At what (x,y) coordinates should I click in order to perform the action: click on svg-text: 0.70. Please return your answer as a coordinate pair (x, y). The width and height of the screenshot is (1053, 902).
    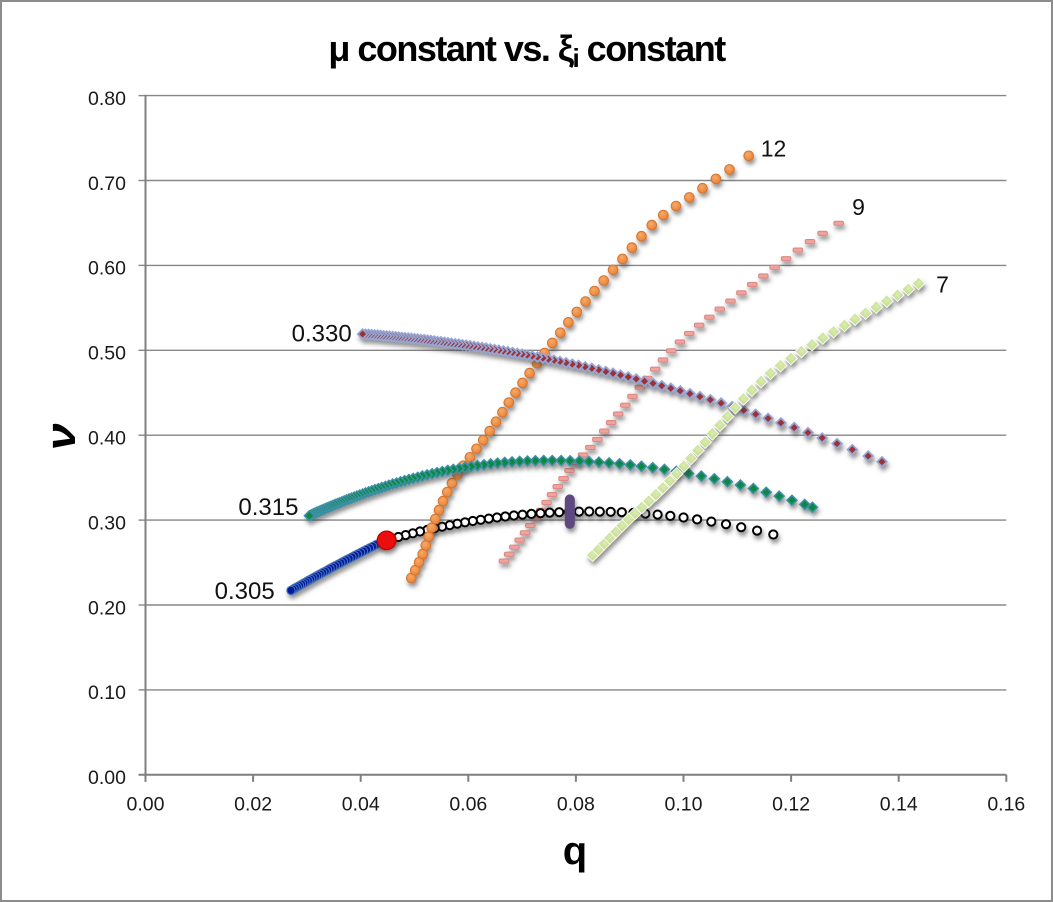
    Looking at the image, I should click on (107, 184).